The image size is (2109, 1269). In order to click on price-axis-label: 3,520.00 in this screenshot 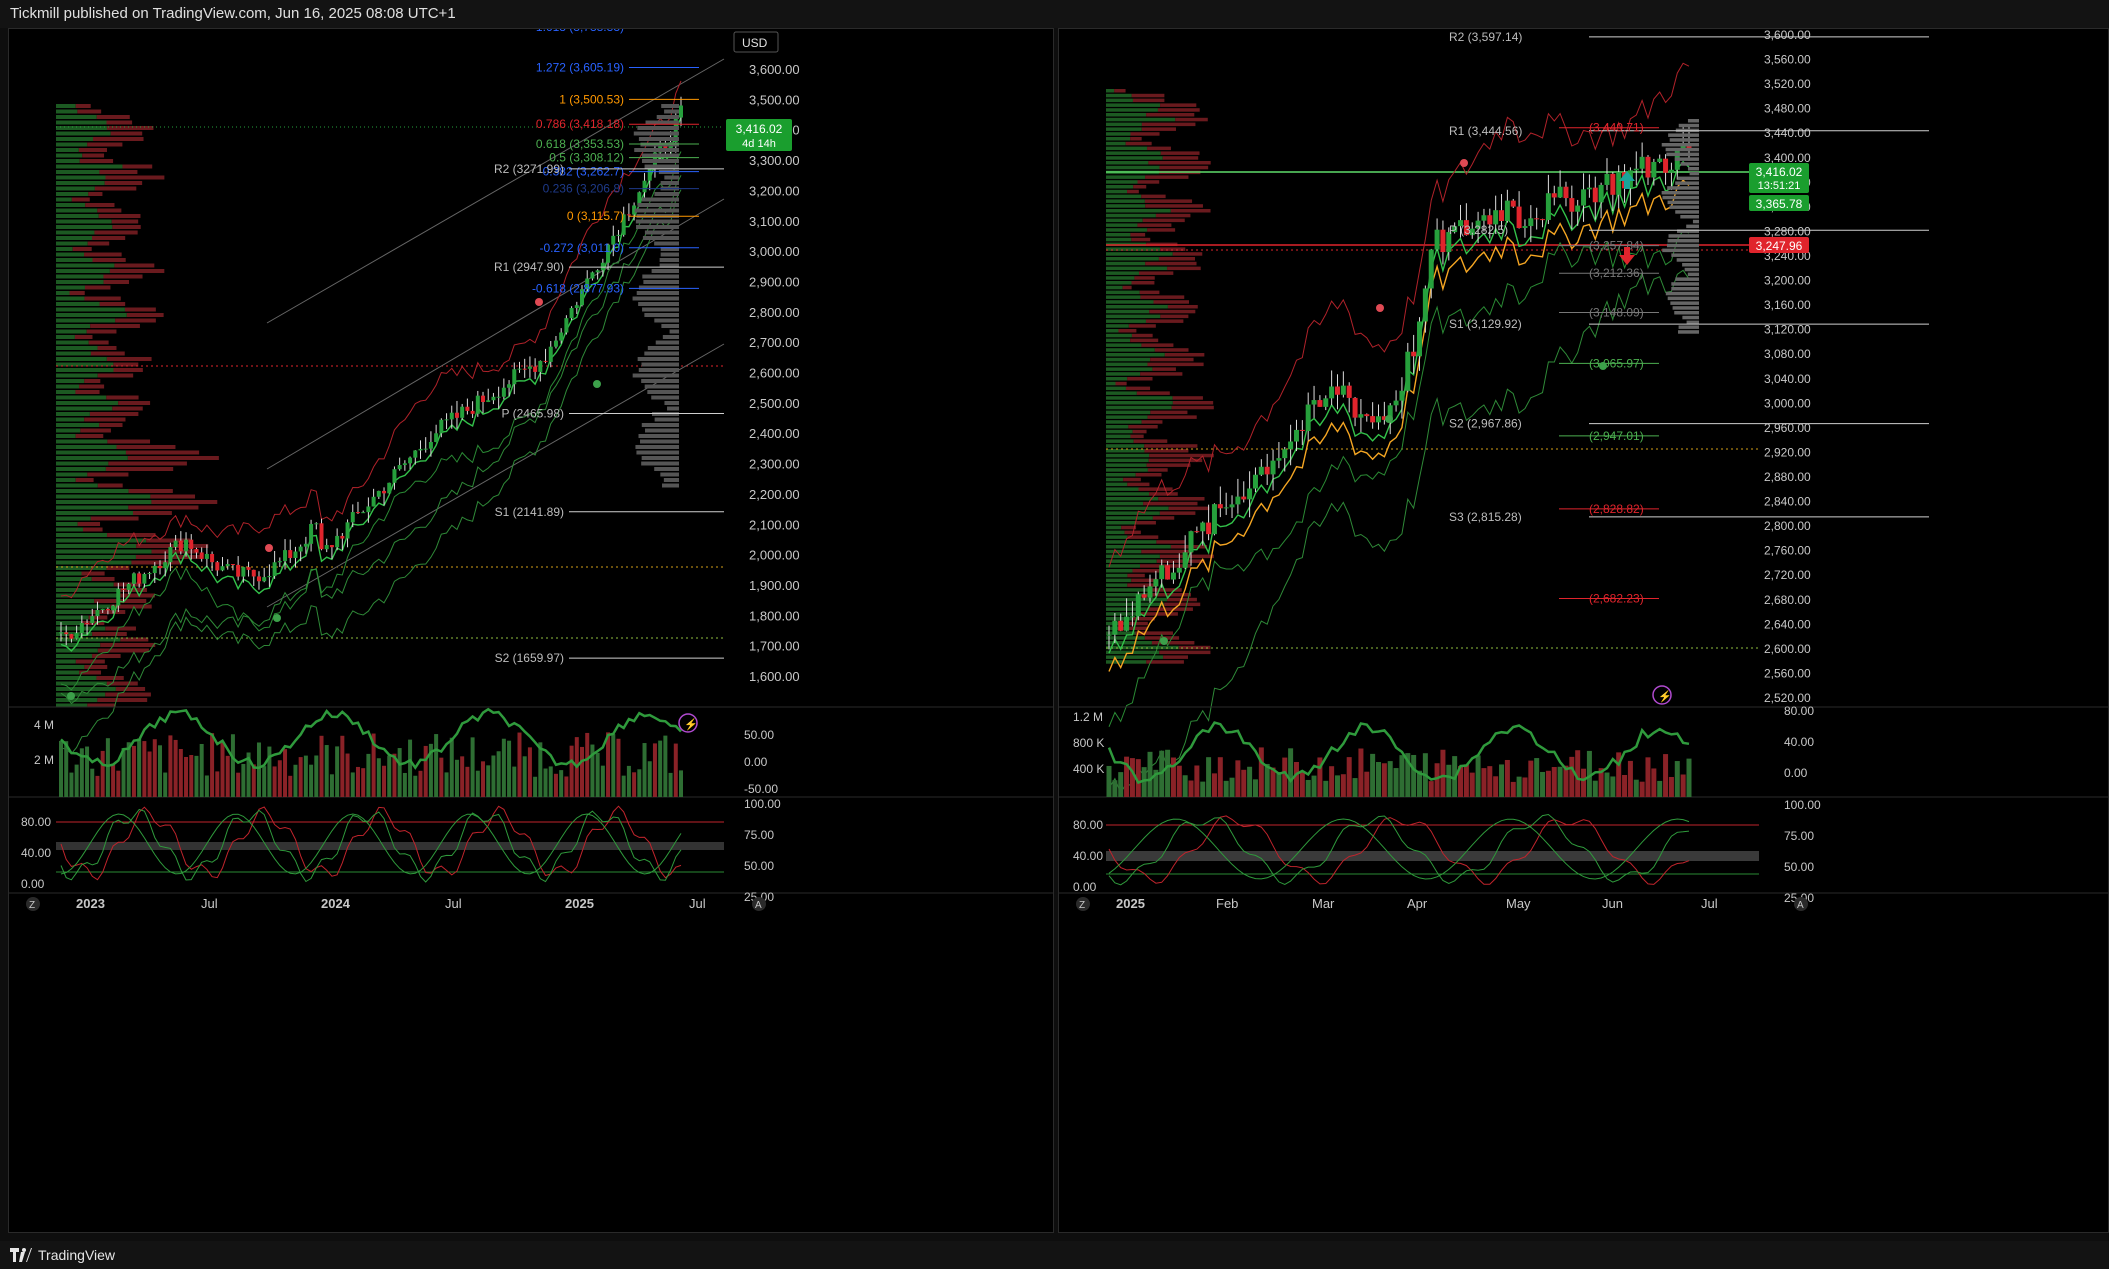, I will do `click(1787, 84)`.